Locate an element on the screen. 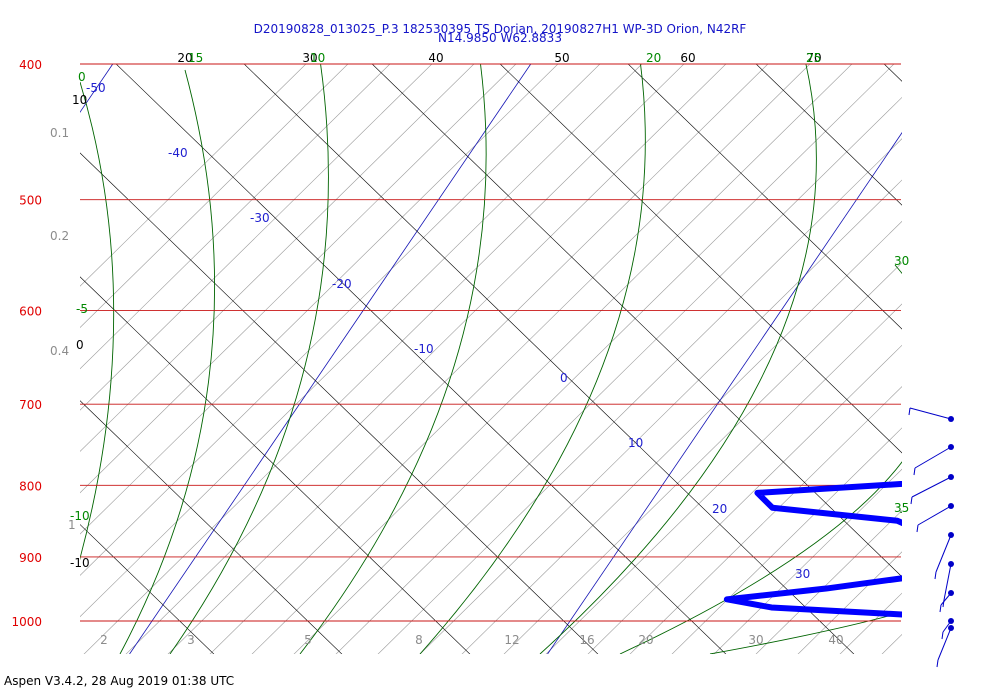 Image resolution: width=1000 pixels, height=700 pixels. isotherm-label: -10 is located at coordinates (424, 349).